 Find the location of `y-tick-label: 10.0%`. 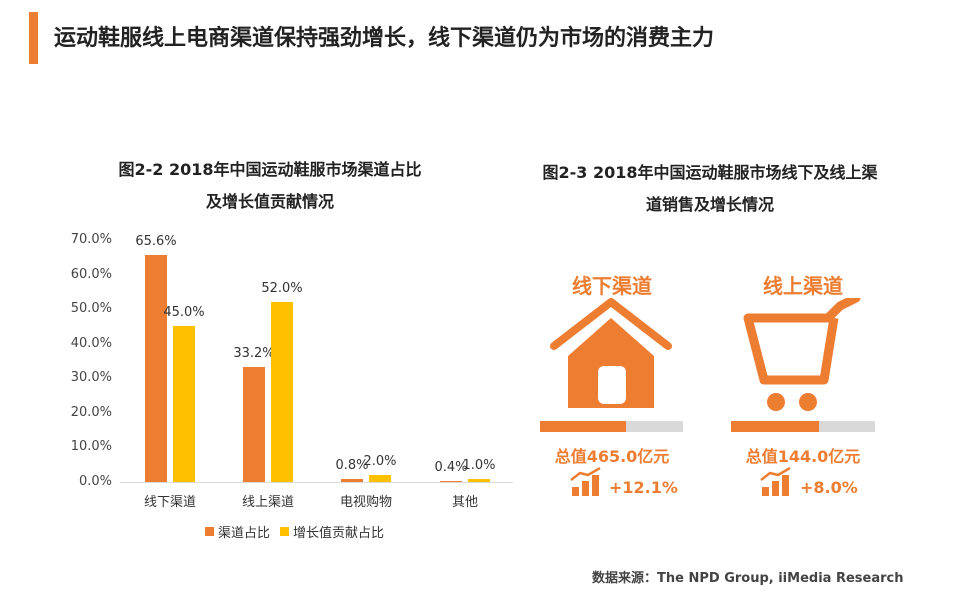

y-tick-label: 10.0% is located at coordinates (91, 447).